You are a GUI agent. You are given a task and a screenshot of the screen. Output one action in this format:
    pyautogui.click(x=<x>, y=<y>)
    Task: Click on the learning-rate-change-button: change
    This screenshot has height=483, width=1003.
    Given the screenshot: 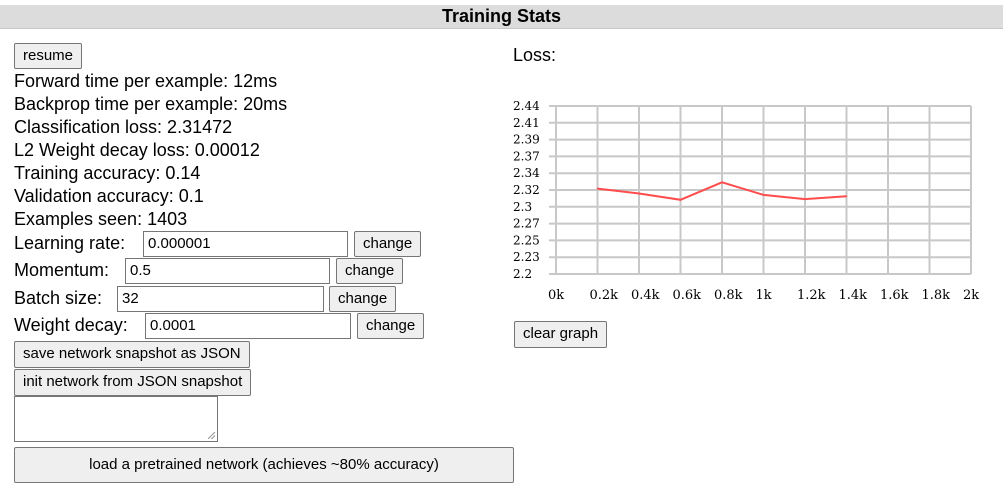 What is the action you would take?
    pyautogui.click(x=388, y=244)
    